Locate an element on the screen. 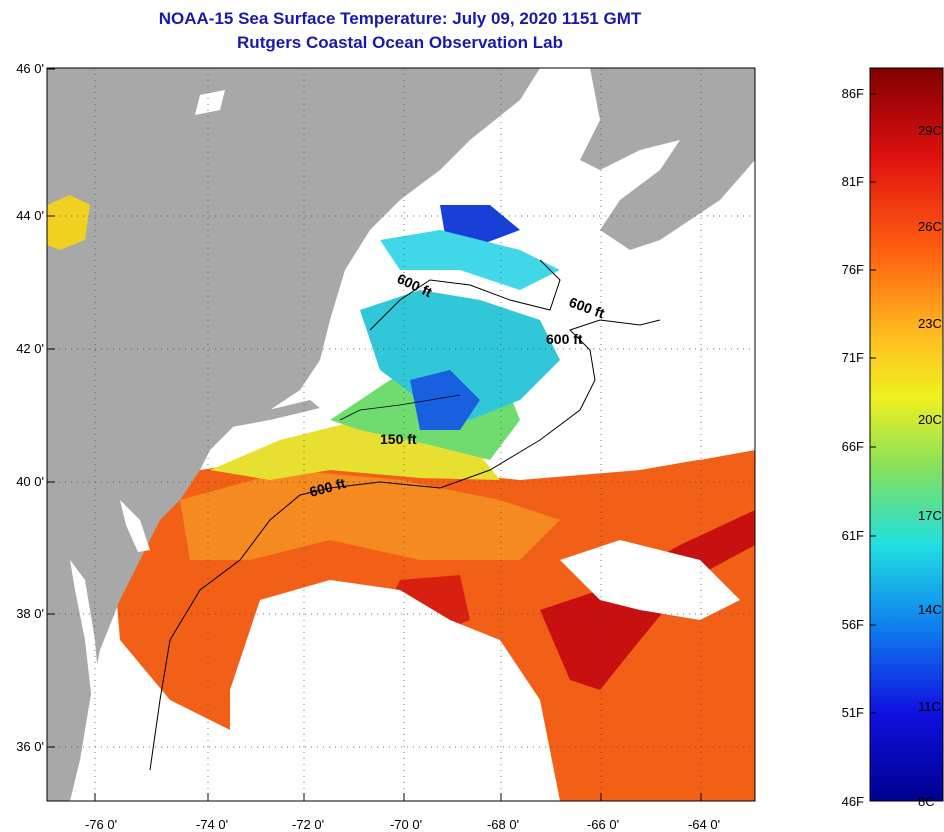 Image resolution: width=944 pixels, height=832 pixels. colorbar is located at coordinates (906, 434).